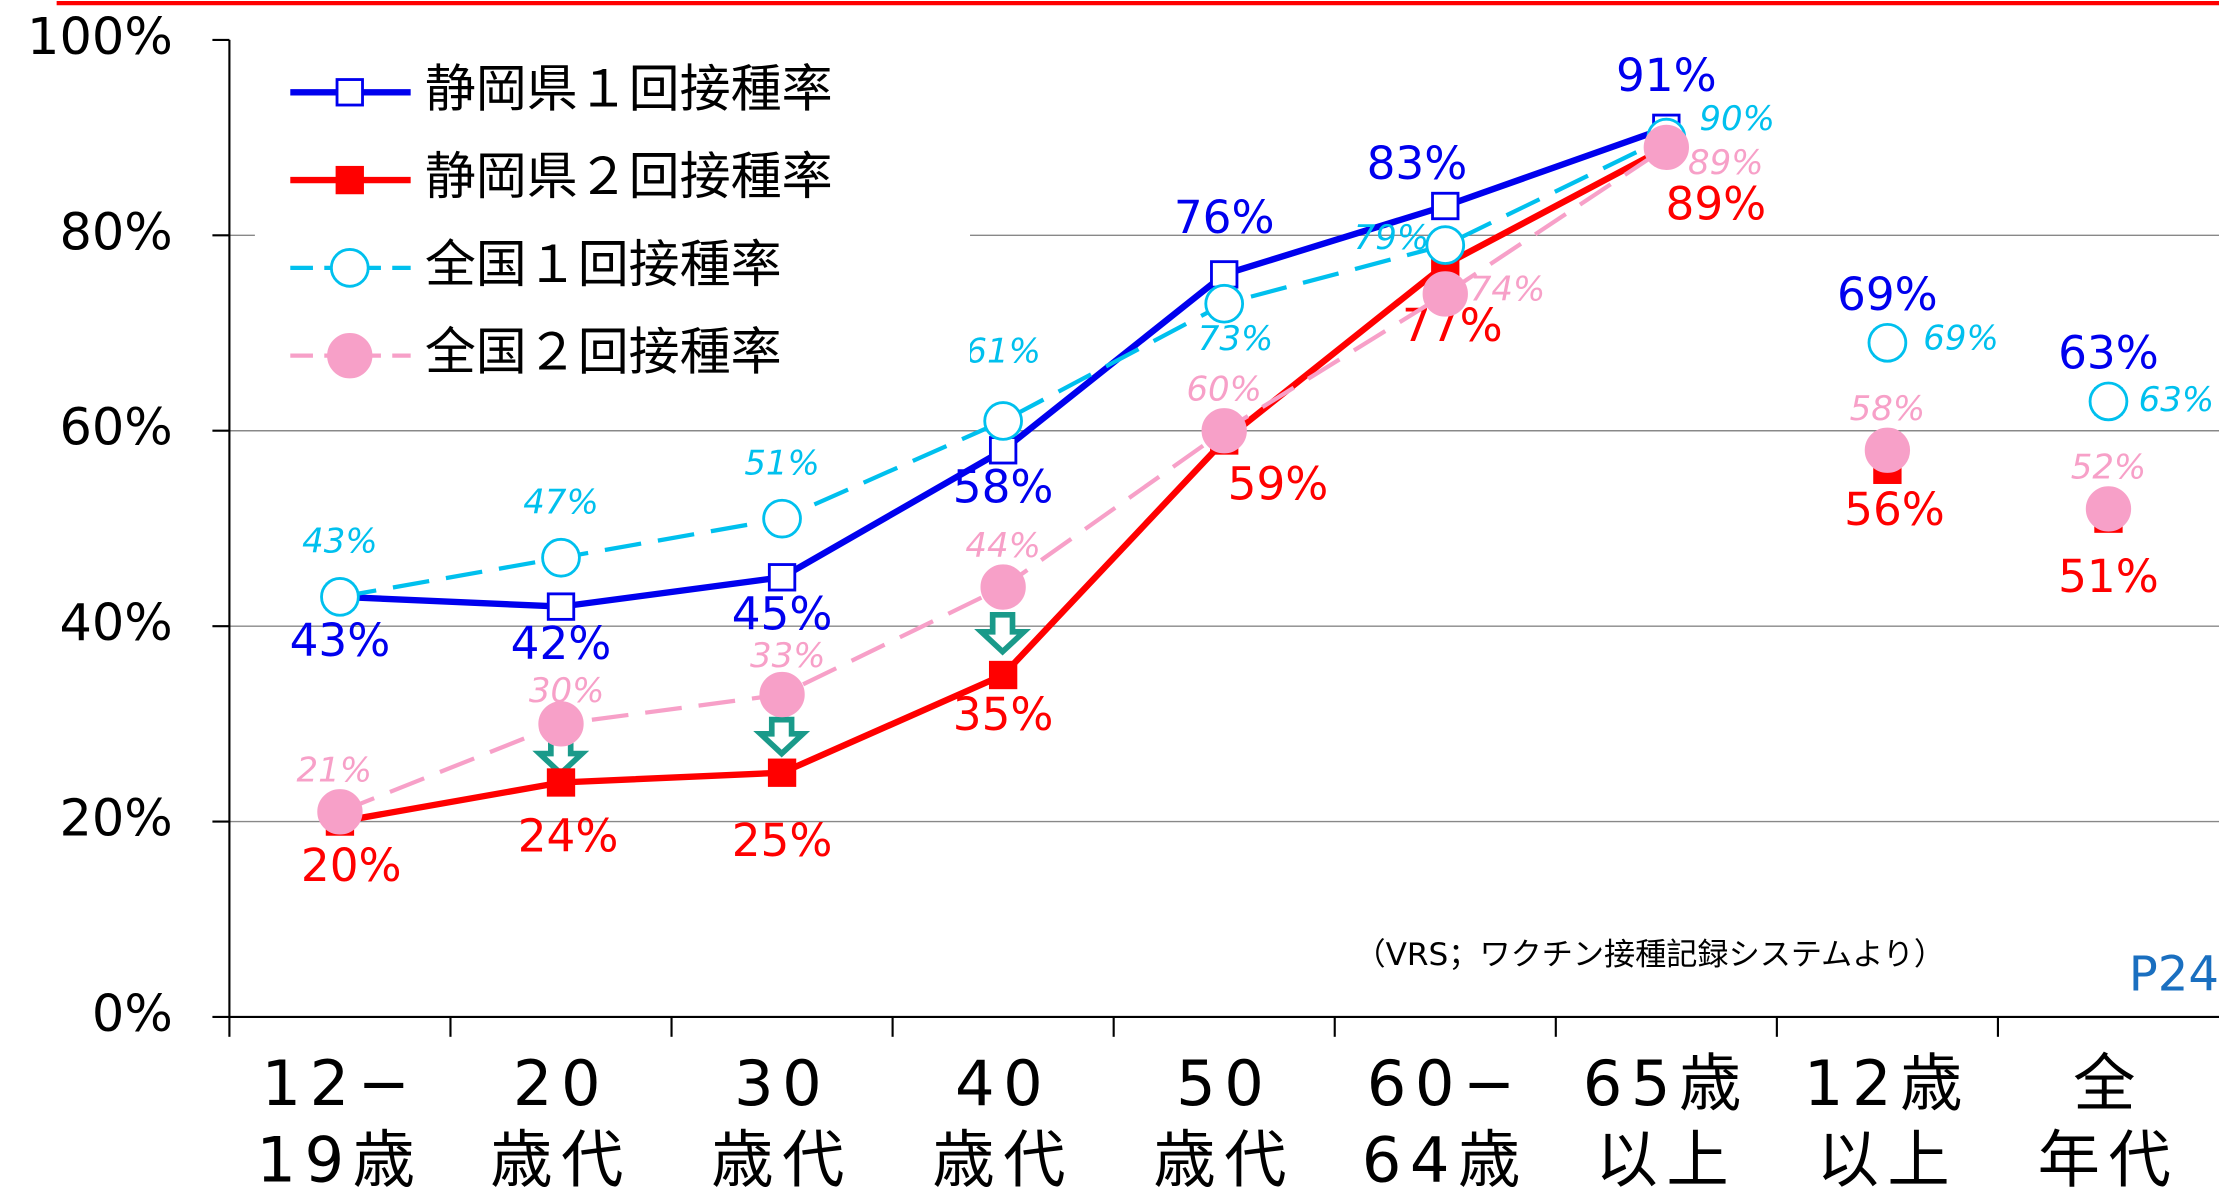 The image size is (2219, 1194). Describe the element at coordinates (782, 613) in the screenshot. I see `data-label: 45%` at that location.